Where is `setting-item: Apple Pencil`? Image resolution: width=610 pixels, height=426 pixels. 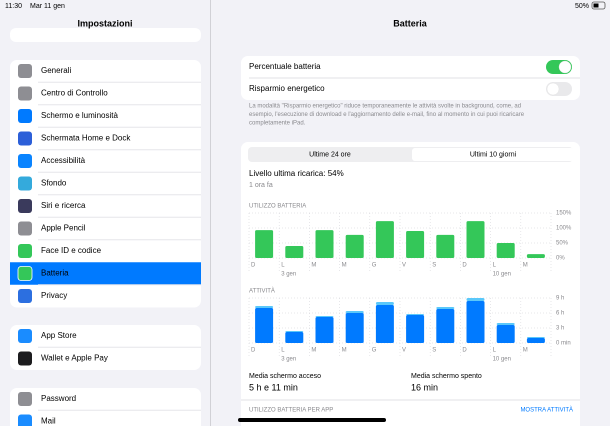 setting-item: Apple Pencil is located at coordinates (63, 228).